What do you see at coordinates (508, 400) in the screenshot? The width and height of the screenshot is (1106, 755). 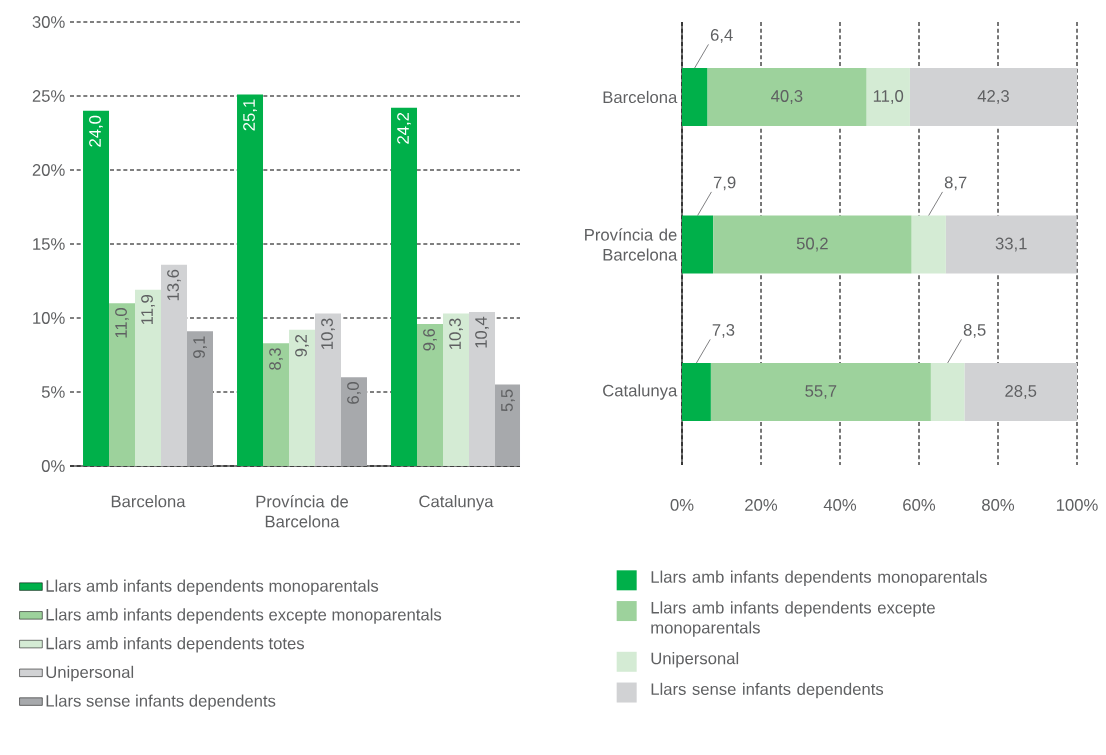 I see `data-label: 5,5` at bounding box center [508, 400].